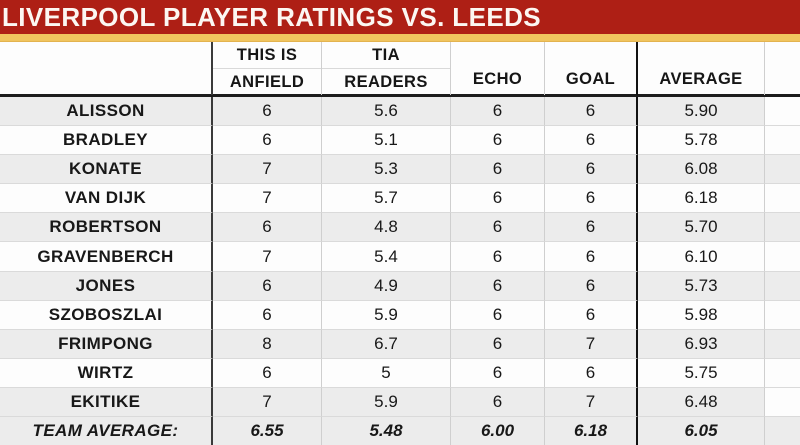 This screenshot has width=800, height=445. What do you see at coordinates (386, 257) in the screenshot?
I see `rating-cell-tia-readers: 5.4` at bounding box center [386, 257].